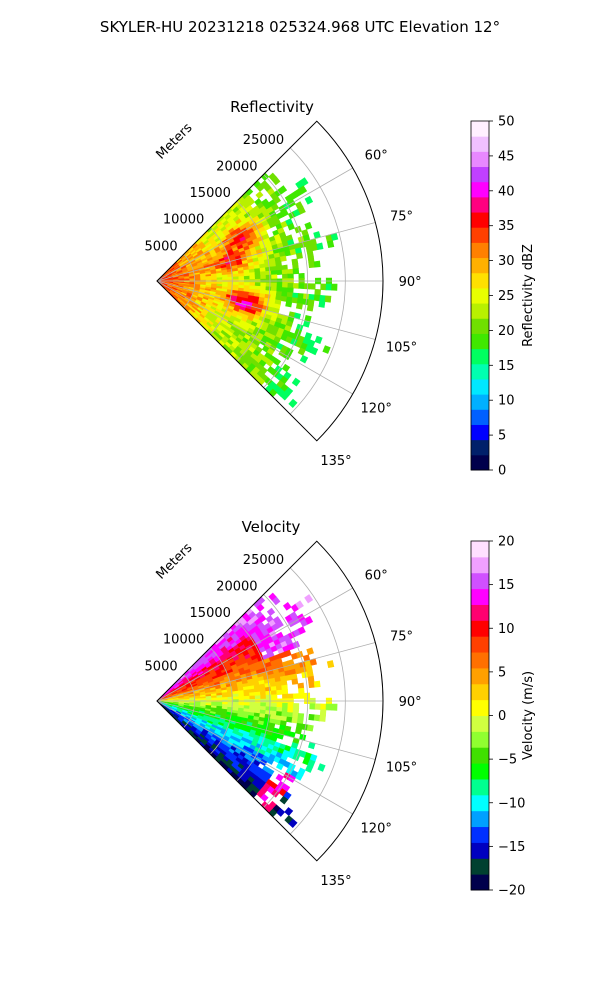 Image resolution: width=600 pixels, height=1000 pixels. Describe the element at coordinates (507, 760) in the screenshot. I see `colorbar-tick-label: −5` at that location.